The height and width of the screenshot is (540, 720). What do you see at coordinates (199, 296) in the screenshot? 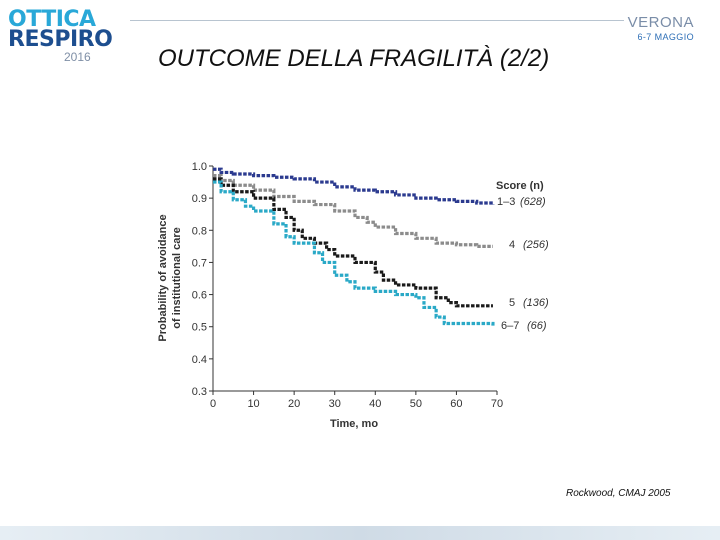
I see `y-tick-label: 0.6` at bounding box center [199, 296].